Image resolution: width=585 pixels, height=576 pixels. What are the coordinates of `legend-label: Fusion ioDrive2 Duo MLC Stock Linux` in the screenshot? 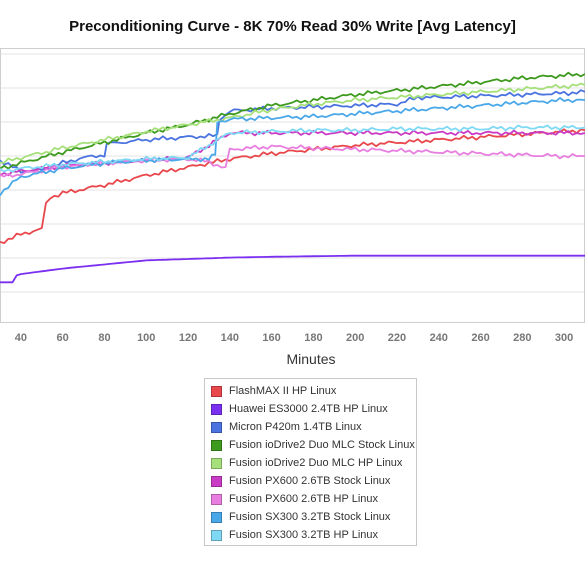 It's located at (322, 445).